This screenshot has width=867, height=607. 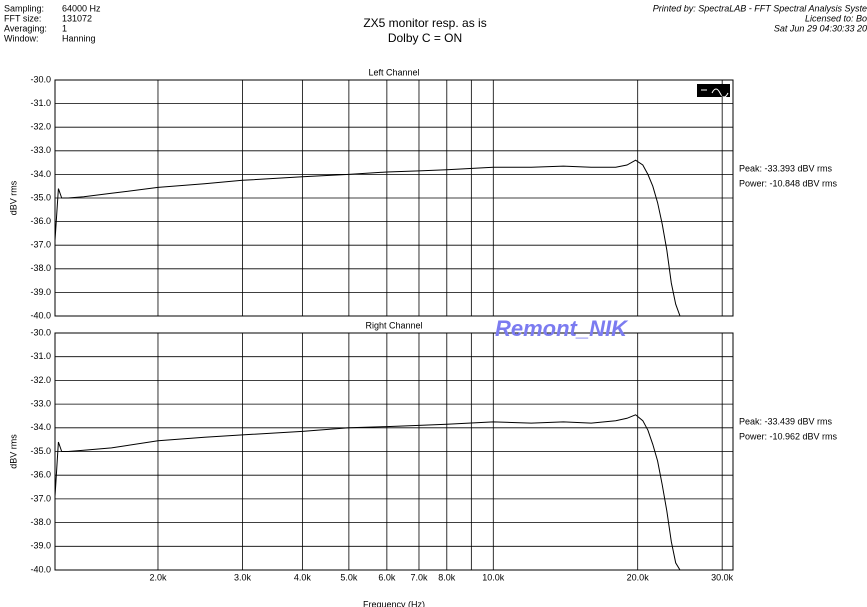 I want to click on setting-value: Hanning, so click(x=79, y=38).